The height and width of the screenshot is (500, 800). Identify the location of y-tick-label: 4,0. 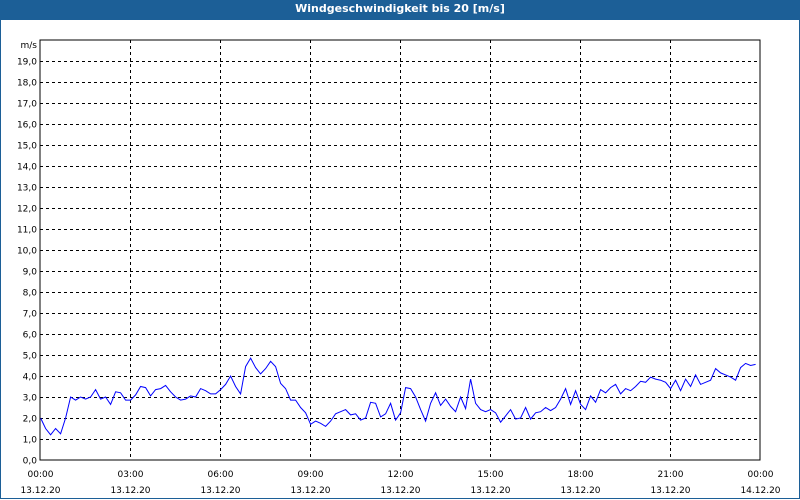
(30, 378).